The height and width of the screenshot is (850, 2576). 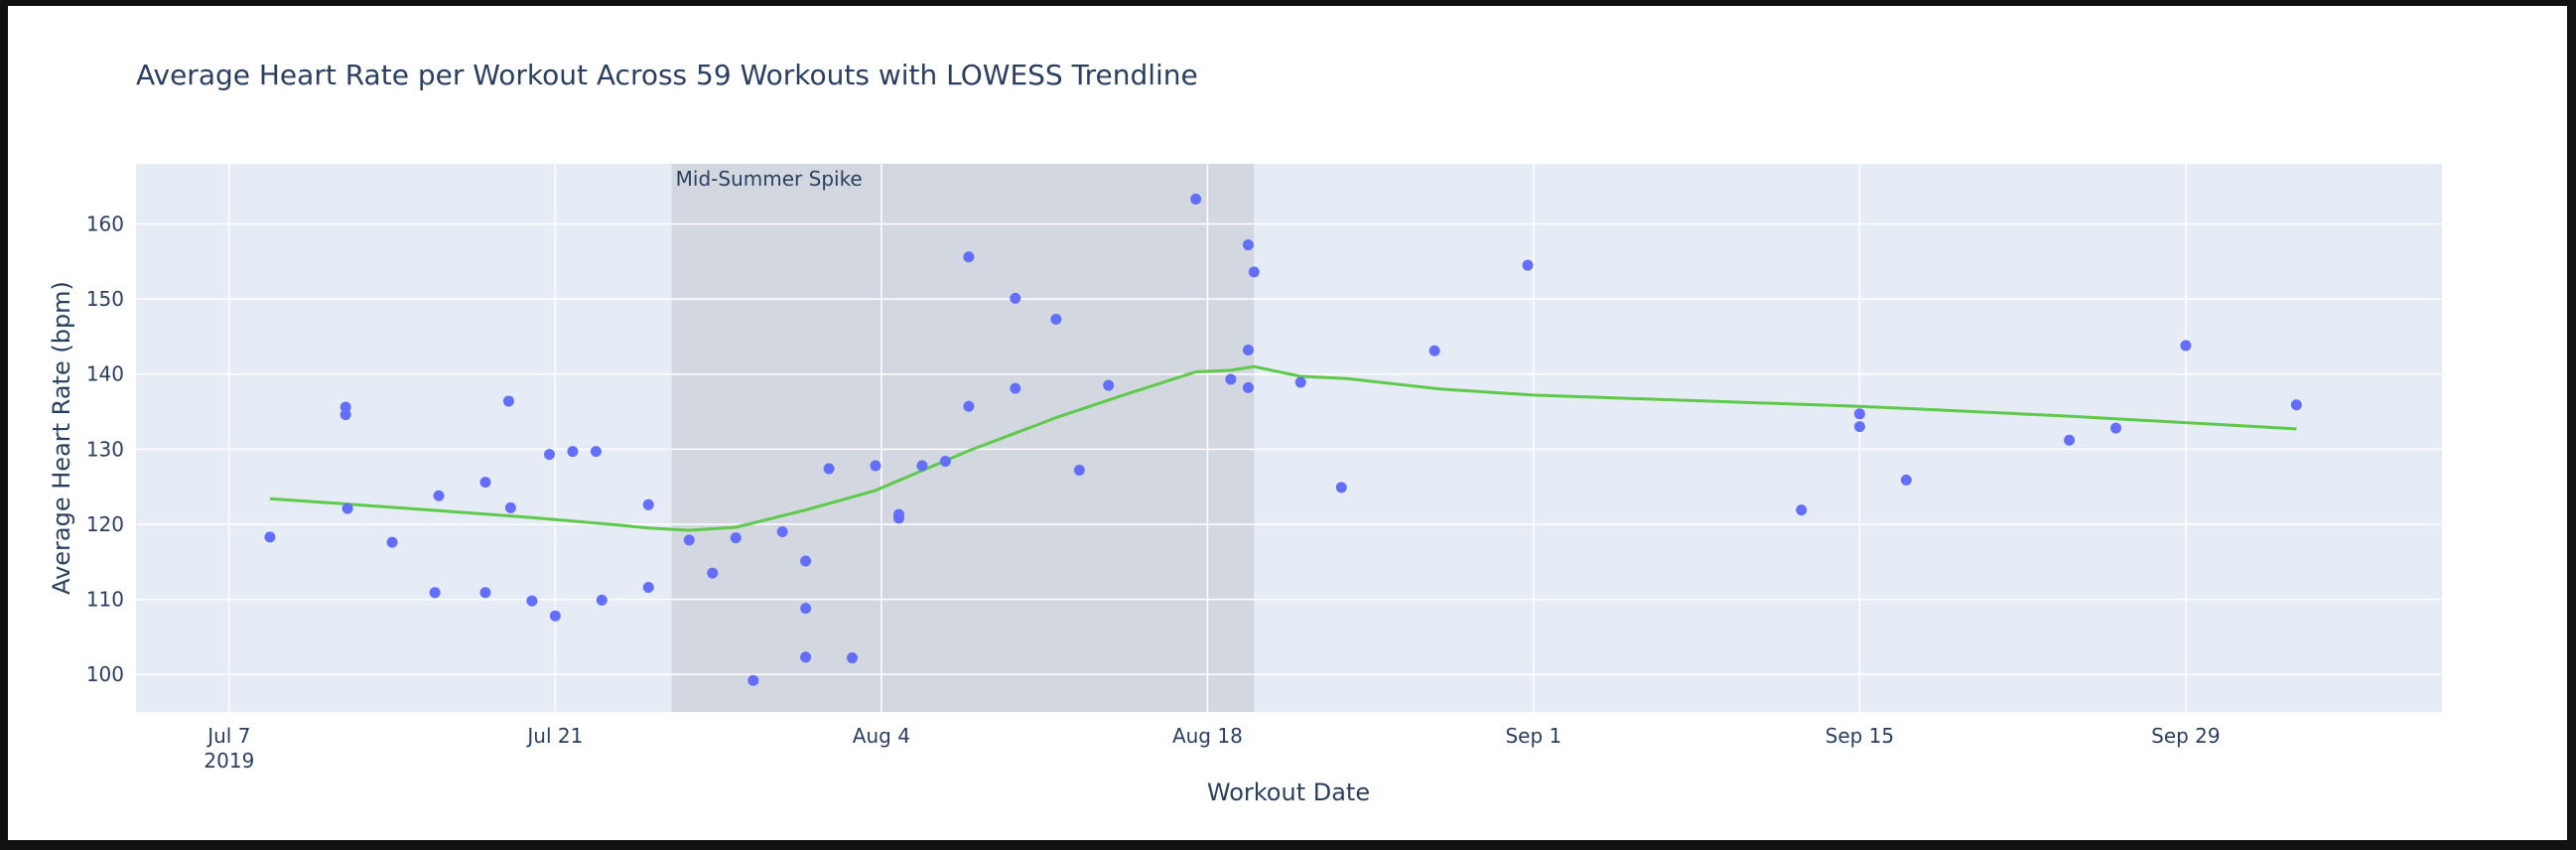 What do you see at coordinates (554, 736) in the screenshot?
I see `x-tick-label: Jul 21` at bounding box center [554, 736].